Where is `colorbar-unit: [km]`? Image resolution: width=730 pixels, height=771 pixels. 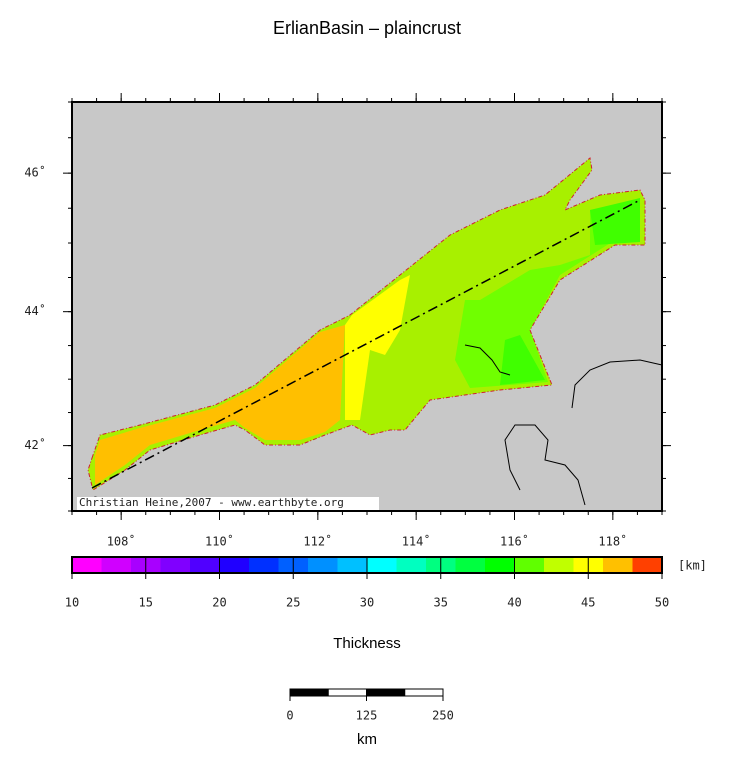
colorbar-unit: [km] is located at coordinates (692, 566).